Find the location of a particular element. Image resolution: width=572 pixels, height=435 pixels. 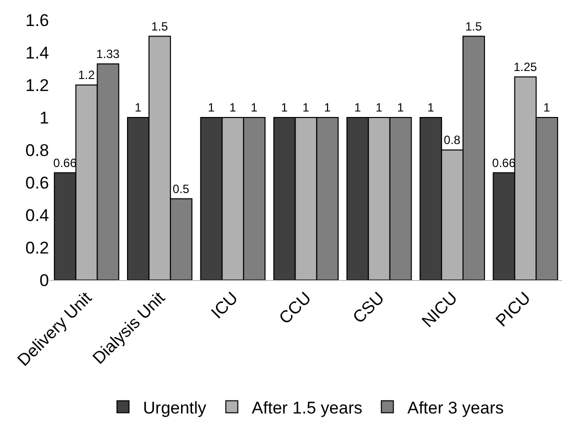

data-label: 0.5 is located at coordinates (181, 189).